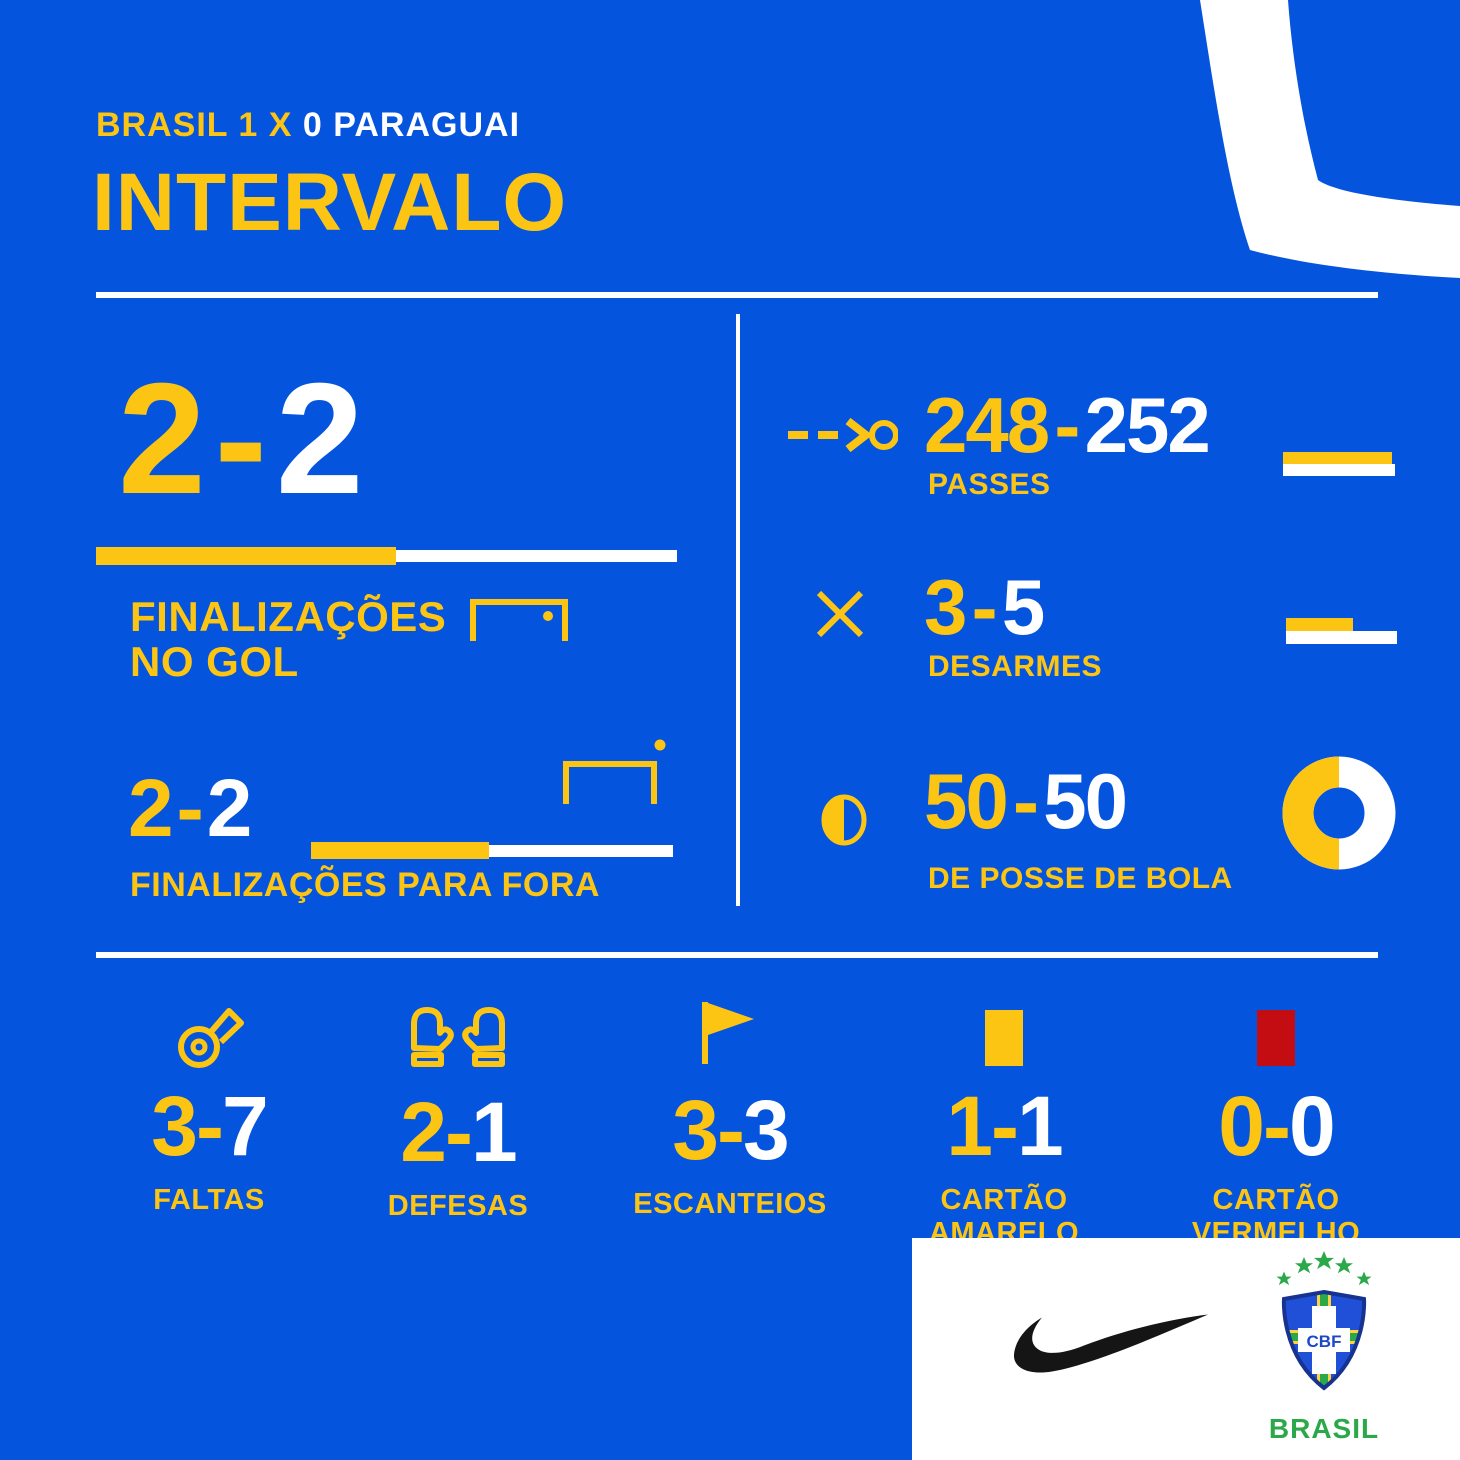  I want to click on stat-red-cards: 0-0 CARTÃO VERMELHO, so click(1276, 1124).